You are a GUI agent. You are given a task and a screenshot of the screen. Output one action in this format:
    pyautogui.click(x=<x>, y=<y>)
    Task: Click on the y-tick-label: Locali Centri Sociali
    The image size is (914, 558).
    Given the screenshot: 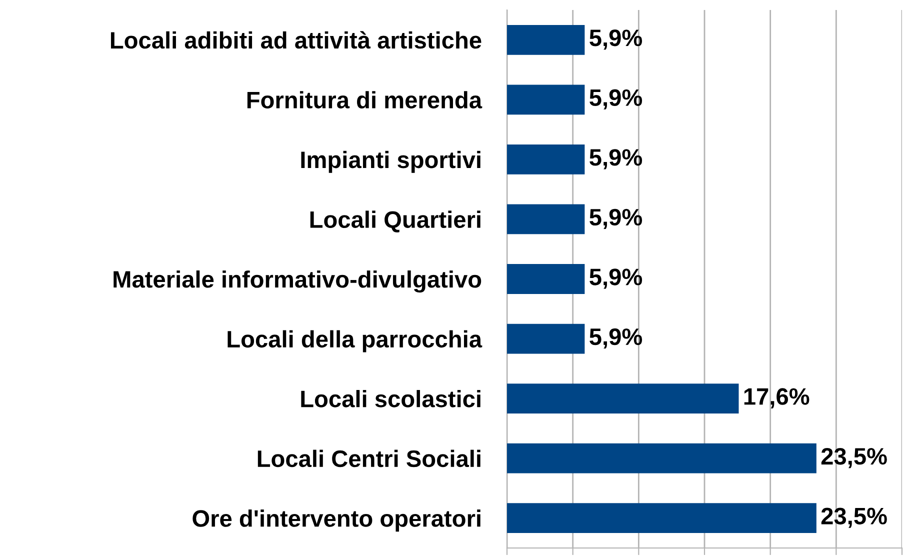 What is the action you would take?
    pyautogui.click(x=369, y=459)
    